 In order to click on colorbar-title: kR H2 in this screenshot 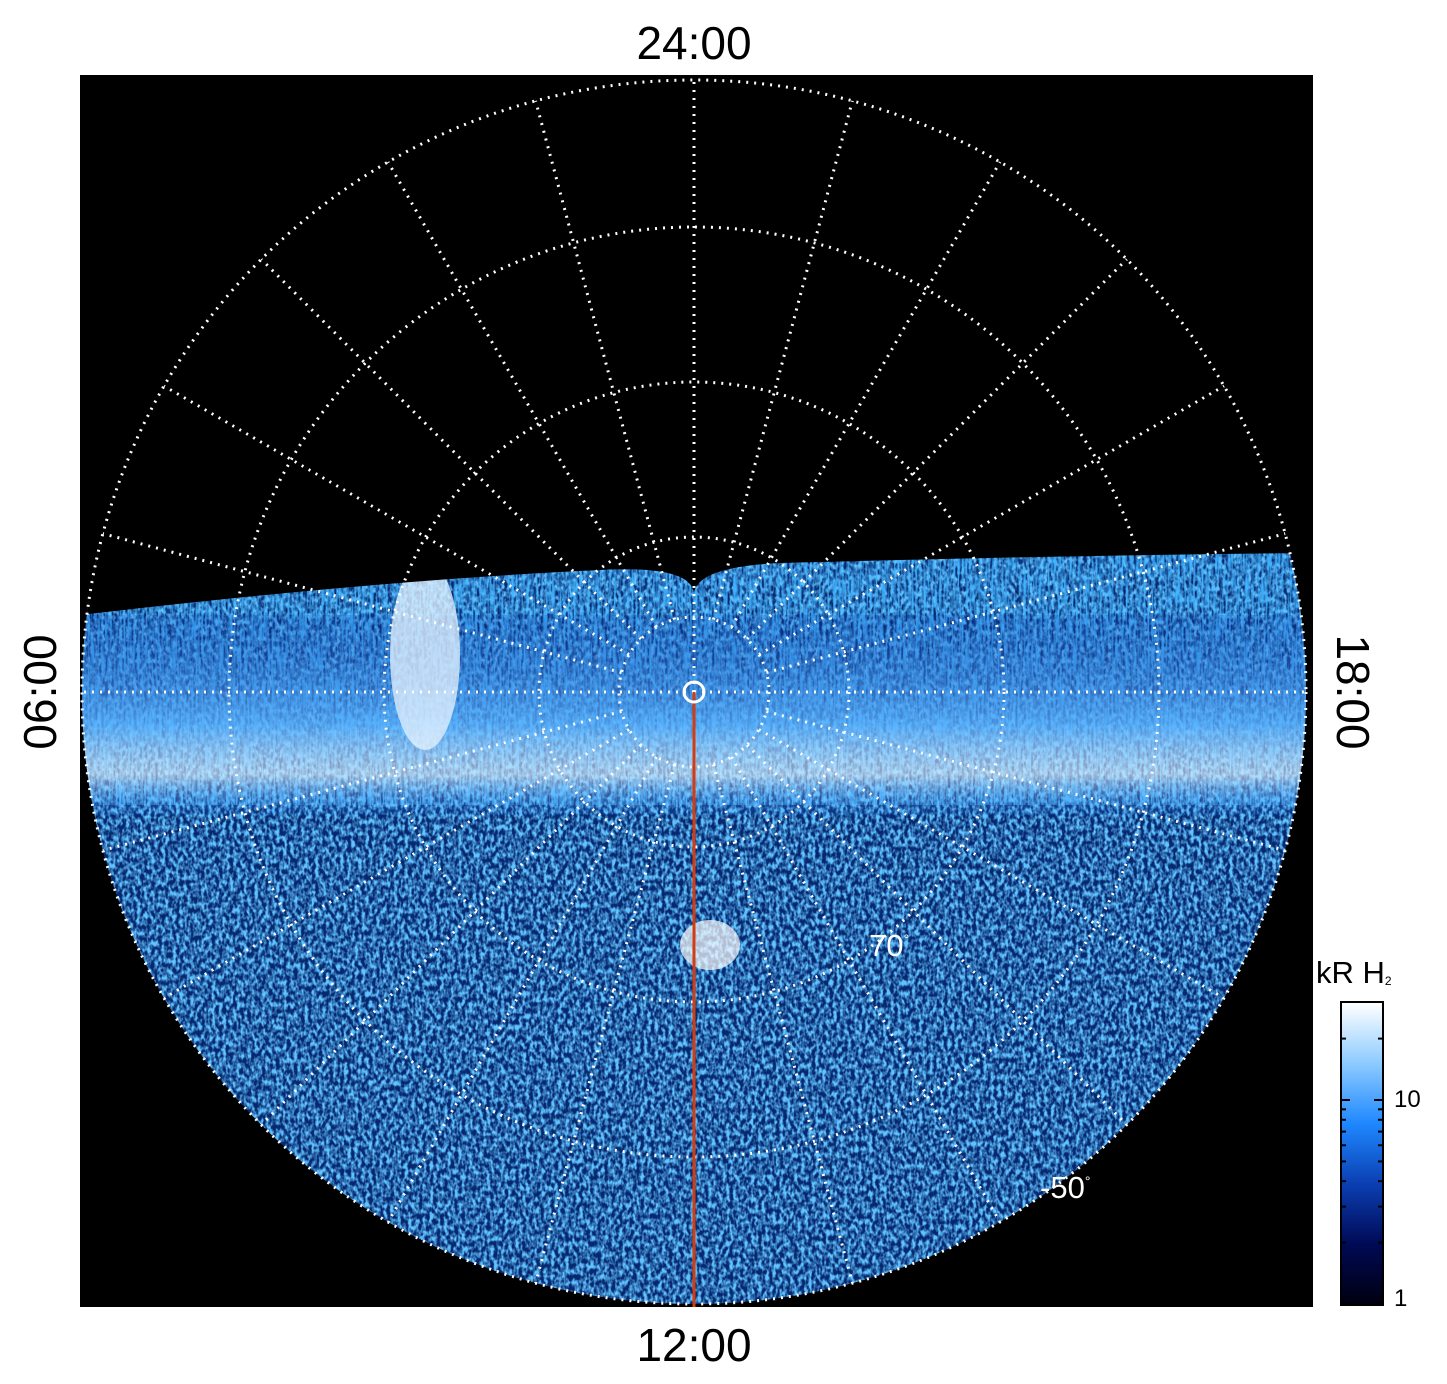, I will do `click(1354, 972)`.